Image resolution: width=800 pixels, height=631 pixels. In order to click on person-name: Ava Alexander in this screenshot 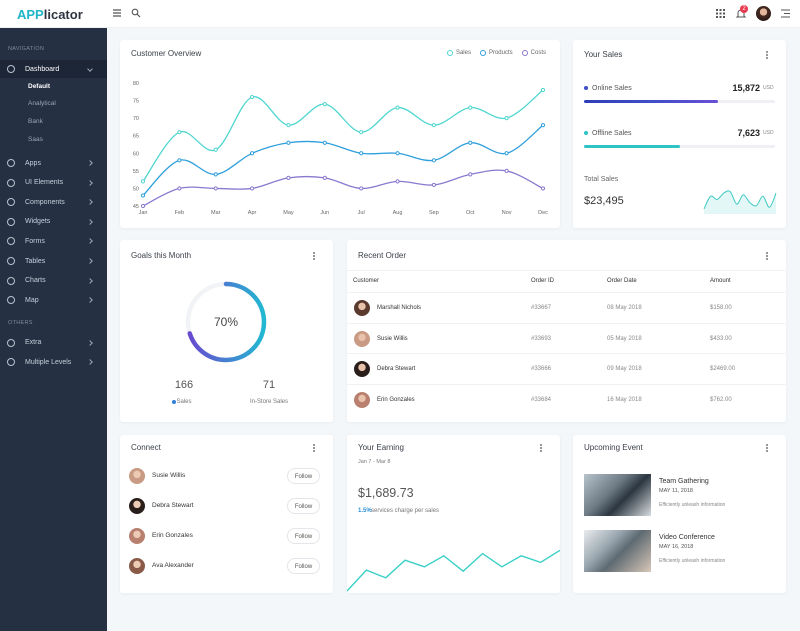, I will do `click(173, 565)`.